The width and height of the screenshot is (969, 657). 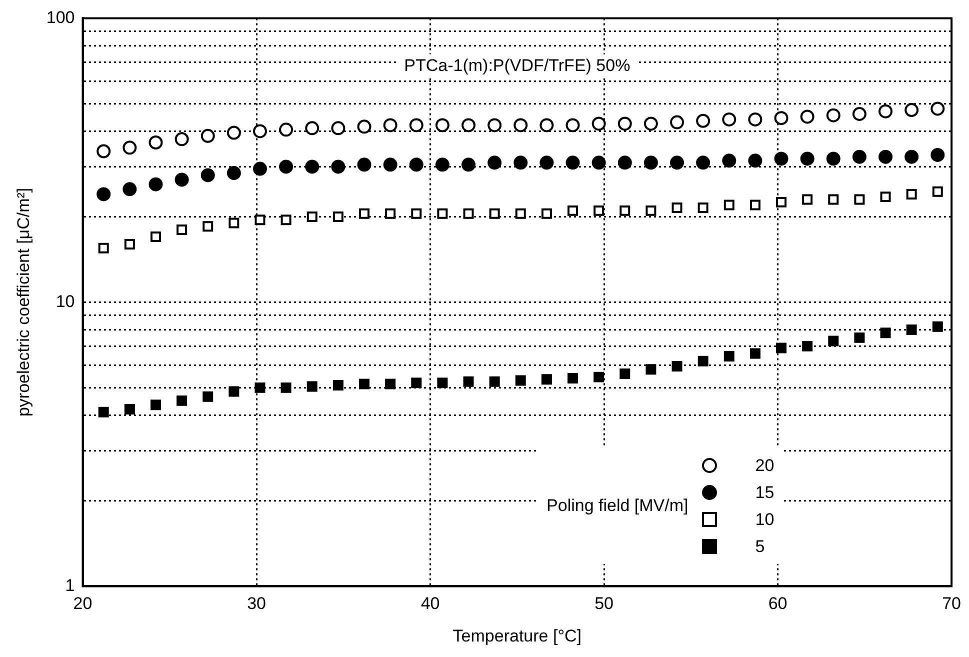 I want to click on annotation: PTCa-1(m):P(VDF/TrFE) 50%, so click(x=517, y=65).